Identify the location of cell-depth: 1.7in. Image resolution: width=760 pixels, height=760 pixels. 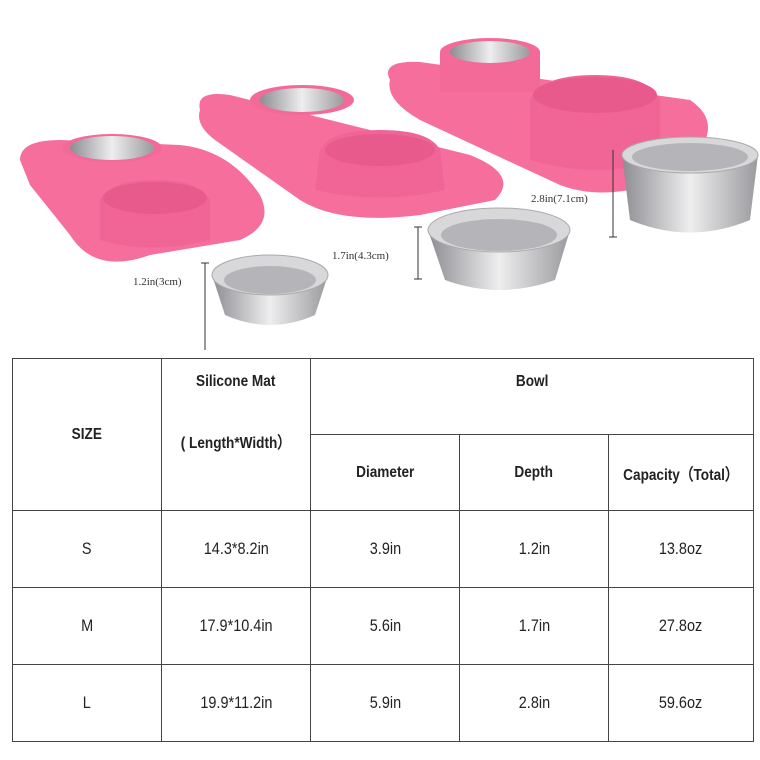
(534, 626).